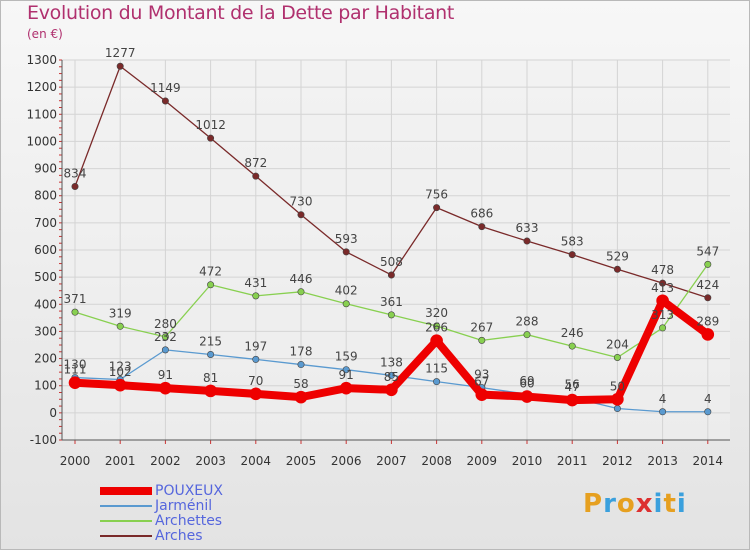 This screenshot has width=750, height=550. What do you see at coordinates (527, 228) in the screenshot?
I see `data-label-arches: 633` at bounding box center [527, 228].